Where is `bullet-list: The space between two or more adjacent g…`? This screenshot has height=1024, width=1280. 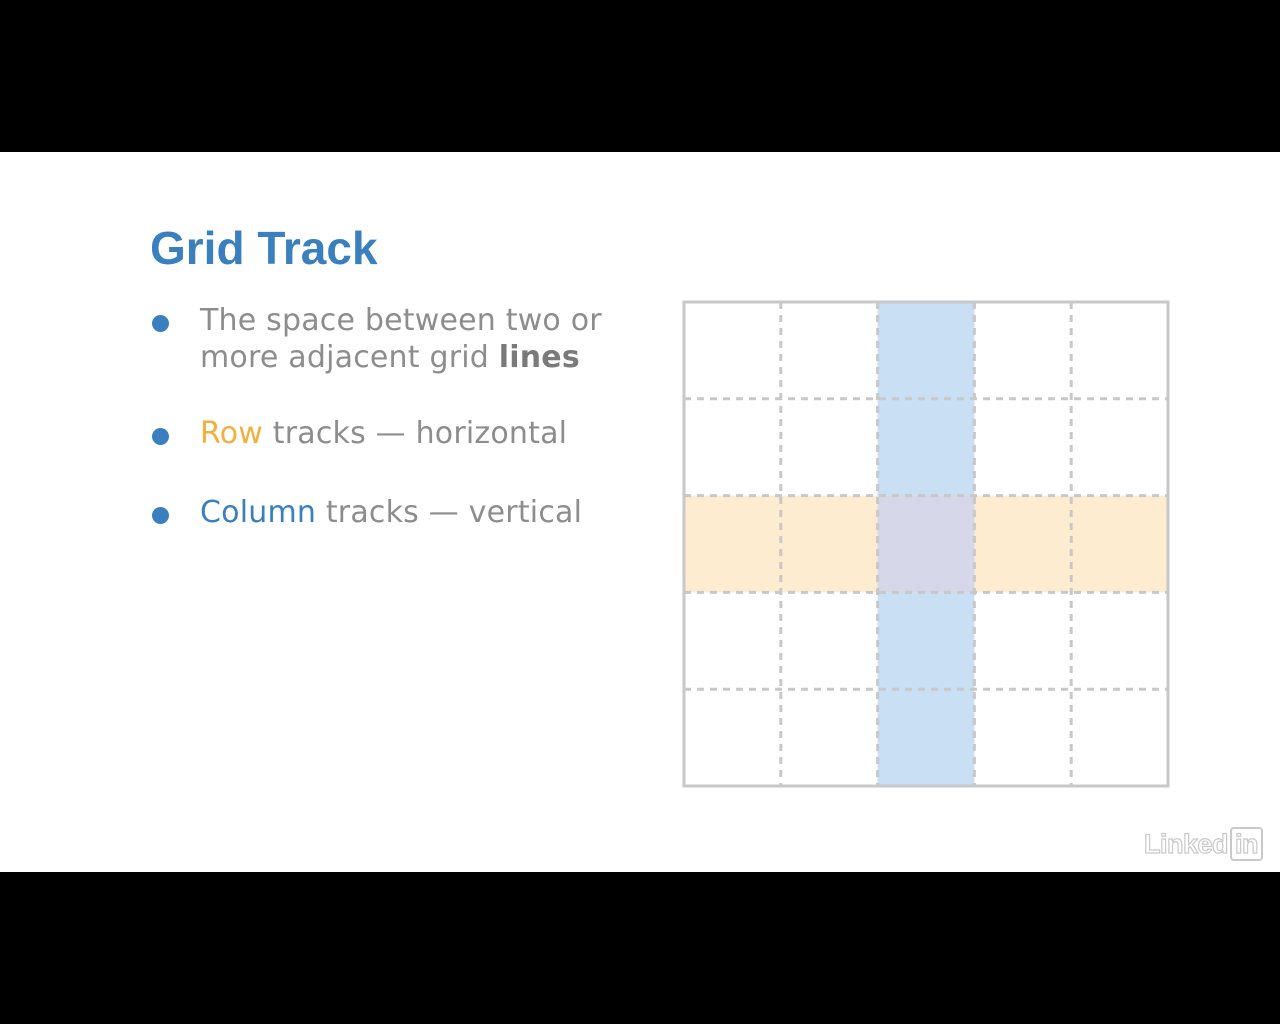 bullet-list: The space between two or more adjacent g… is located at coordinates (380, 416).